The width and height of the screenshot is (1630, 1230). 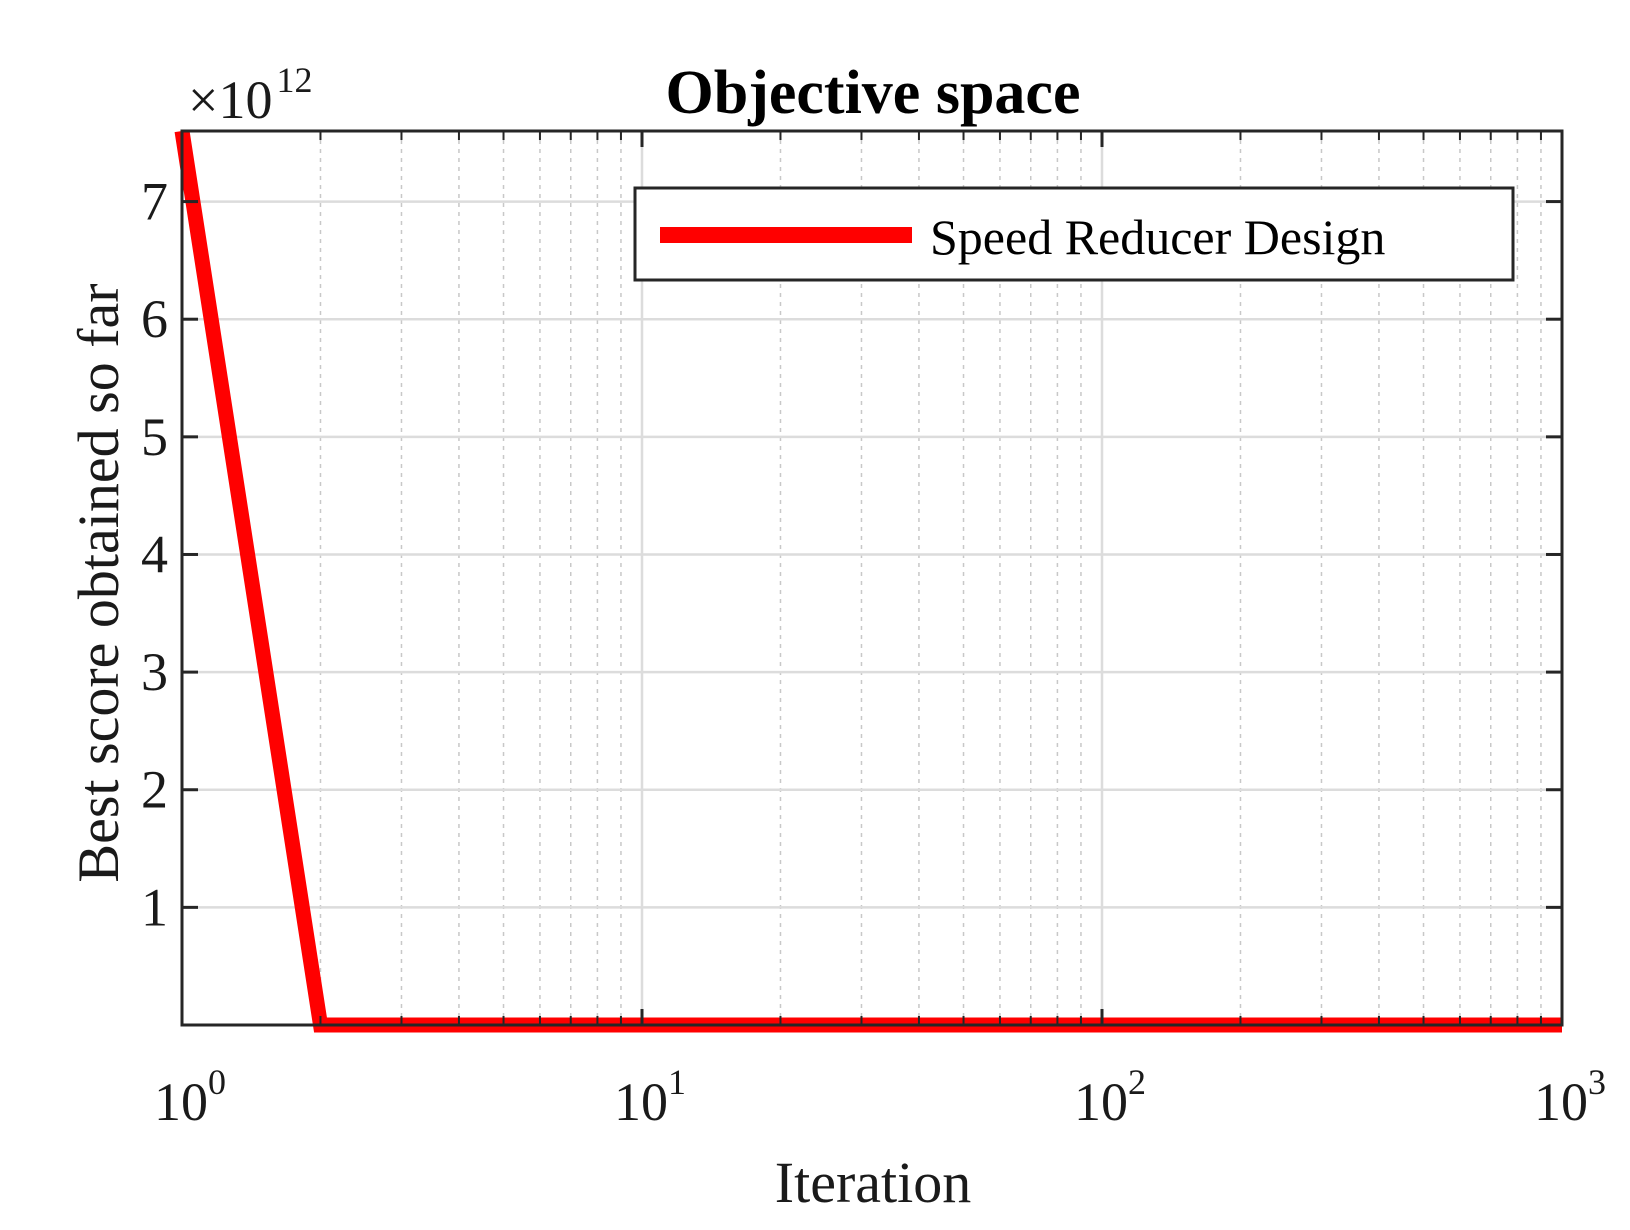 What do you see at coordinates (154, 907) in the screenshot?
I see `y-tick-label: 1` at bounding box center [154, 907].